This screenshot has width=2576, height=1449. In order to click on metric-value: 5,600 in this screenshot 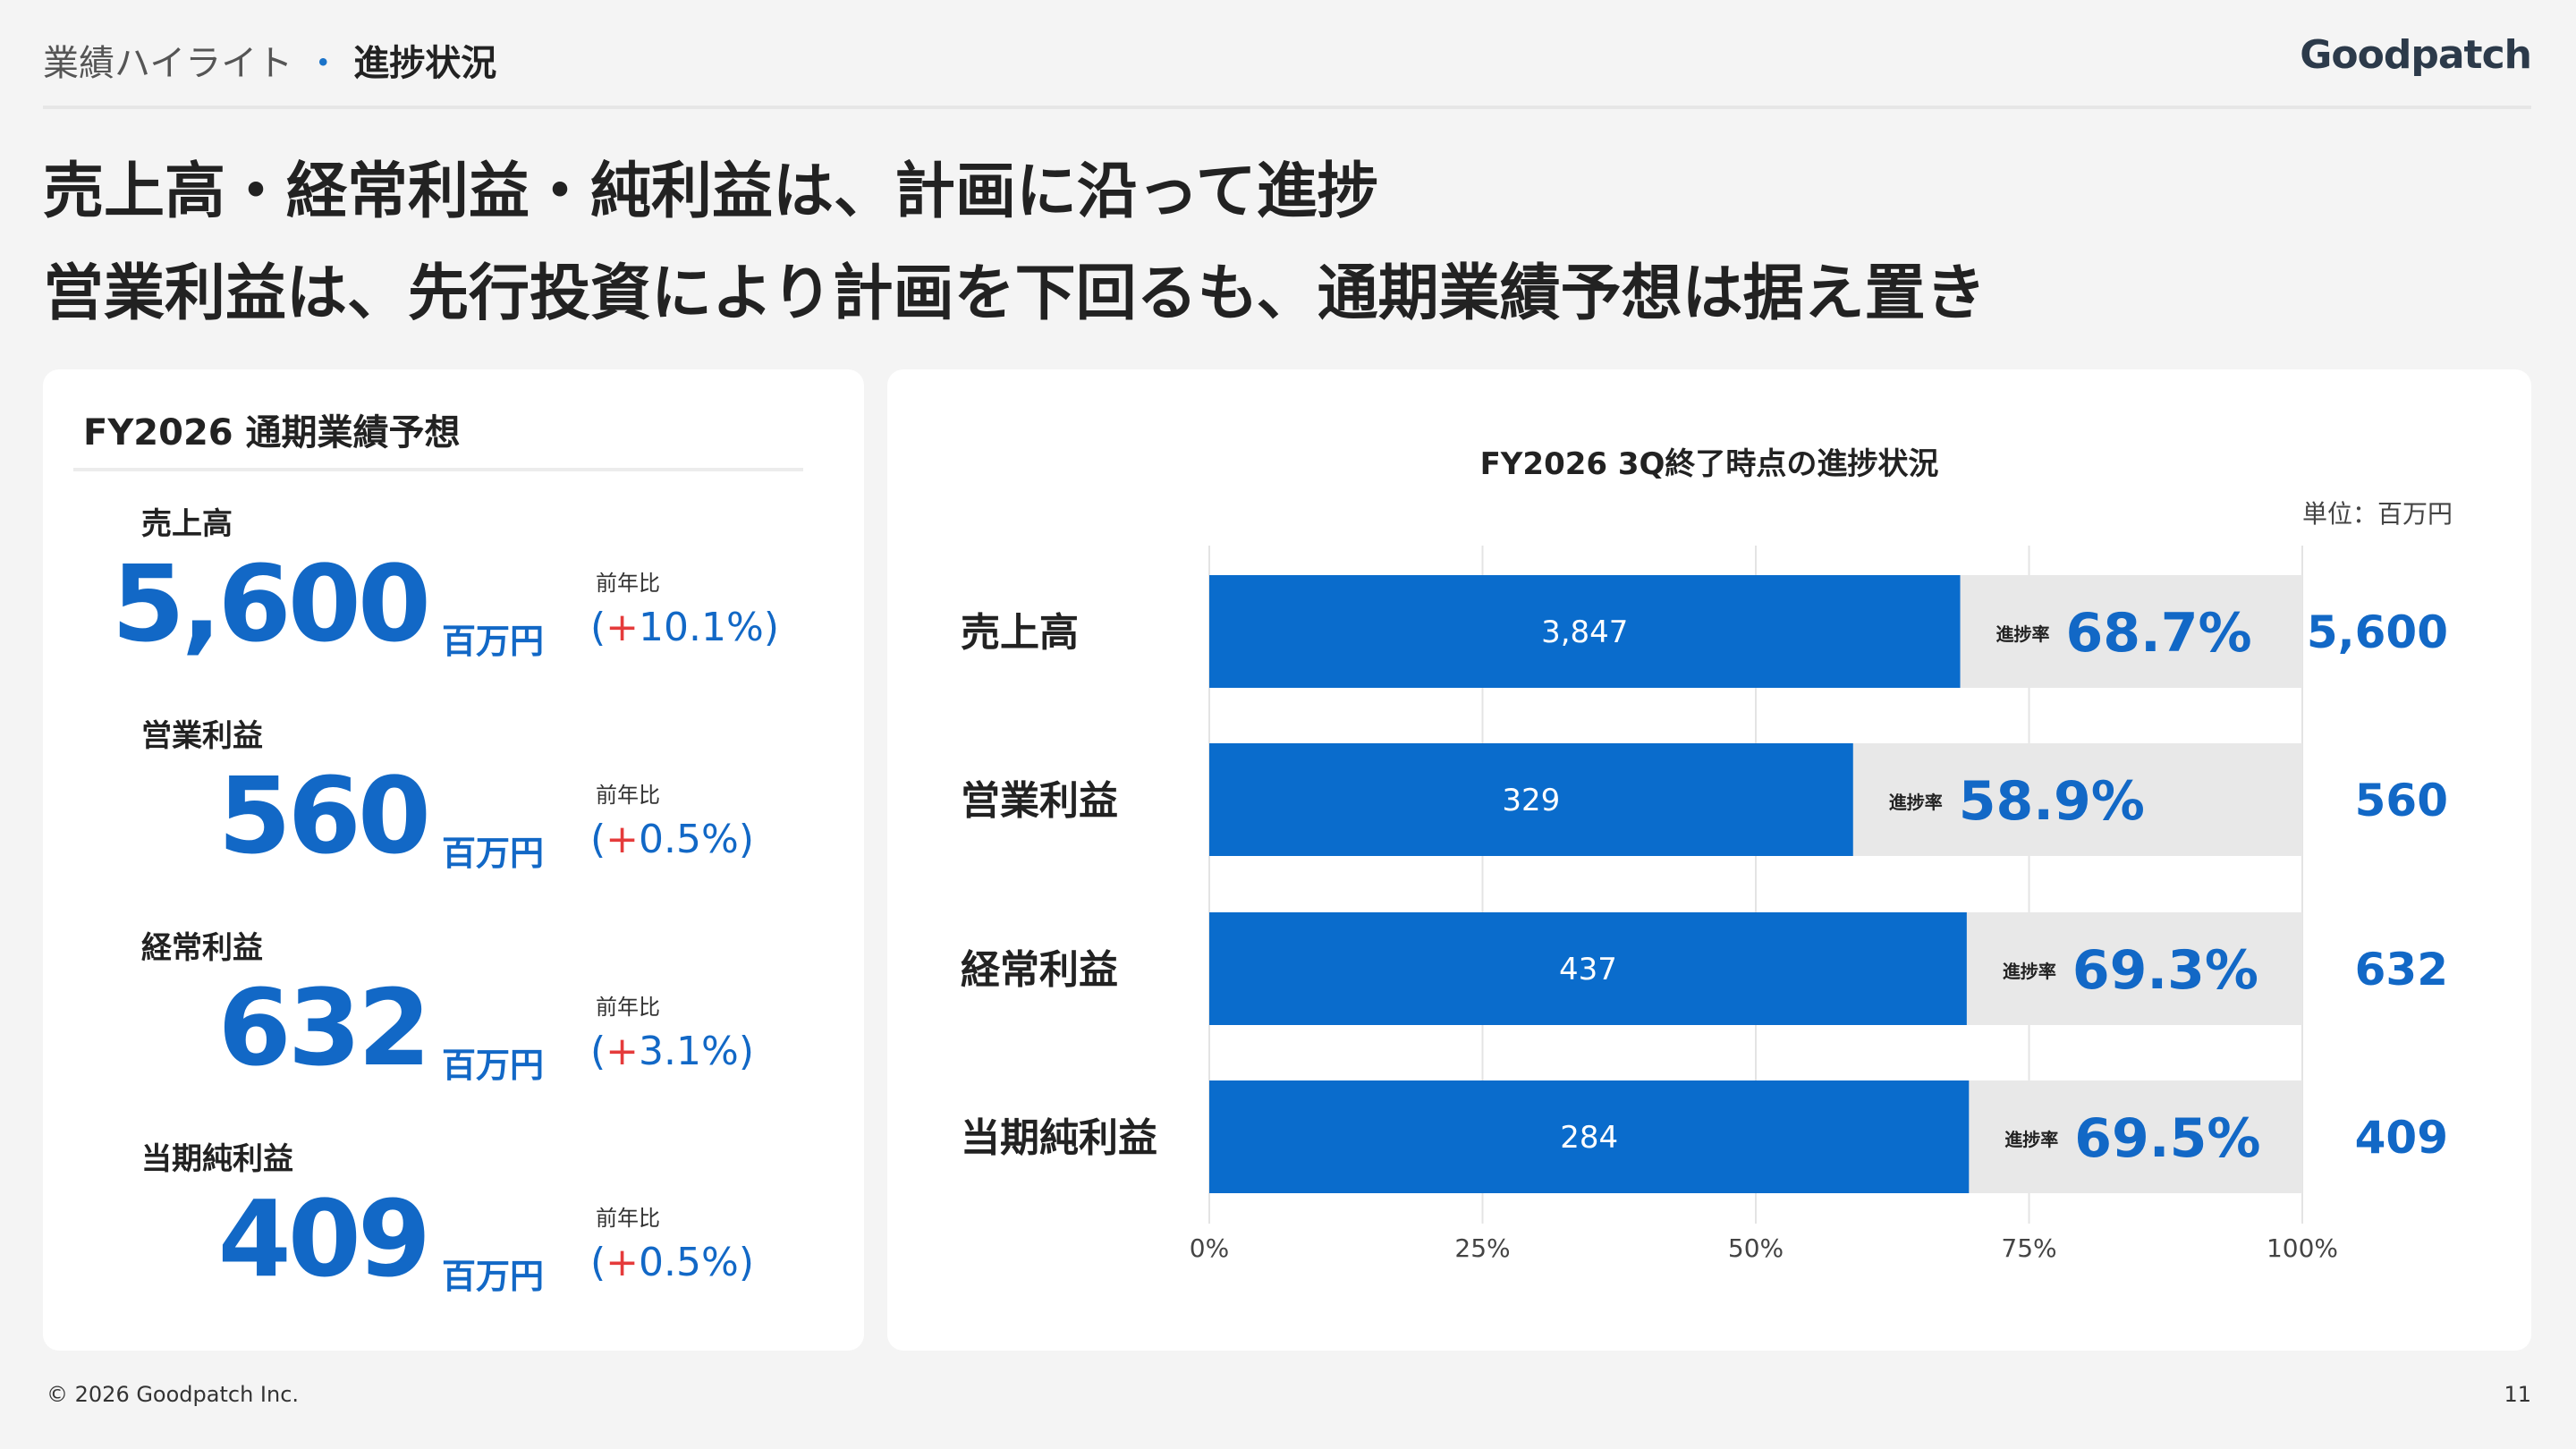, I will do `click(271, 603)`.